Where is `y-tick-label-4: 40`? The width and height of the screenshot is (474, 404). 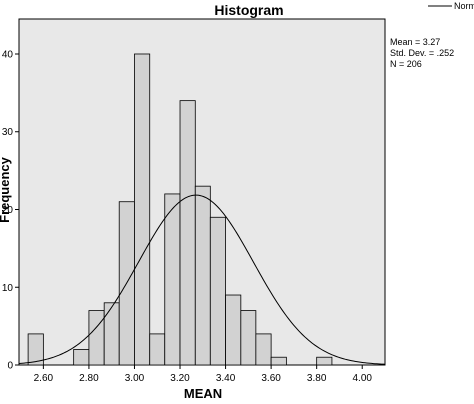
y-tick-label-4: 40 is located at coordinates (8, 54).